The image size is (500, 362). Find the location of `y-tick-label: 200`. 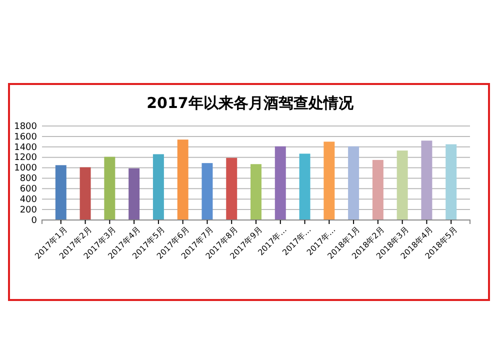

y-tick-label: 200 is located at coordinates (29, 210).